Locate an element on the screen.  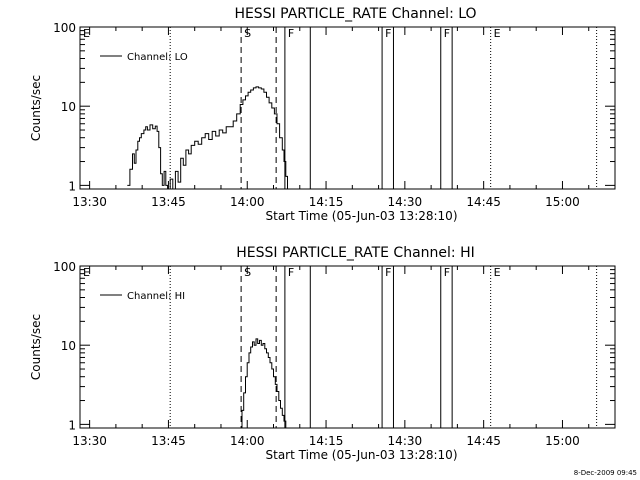
legend-entry: Channel: LO is located at coordinates (157, 57).